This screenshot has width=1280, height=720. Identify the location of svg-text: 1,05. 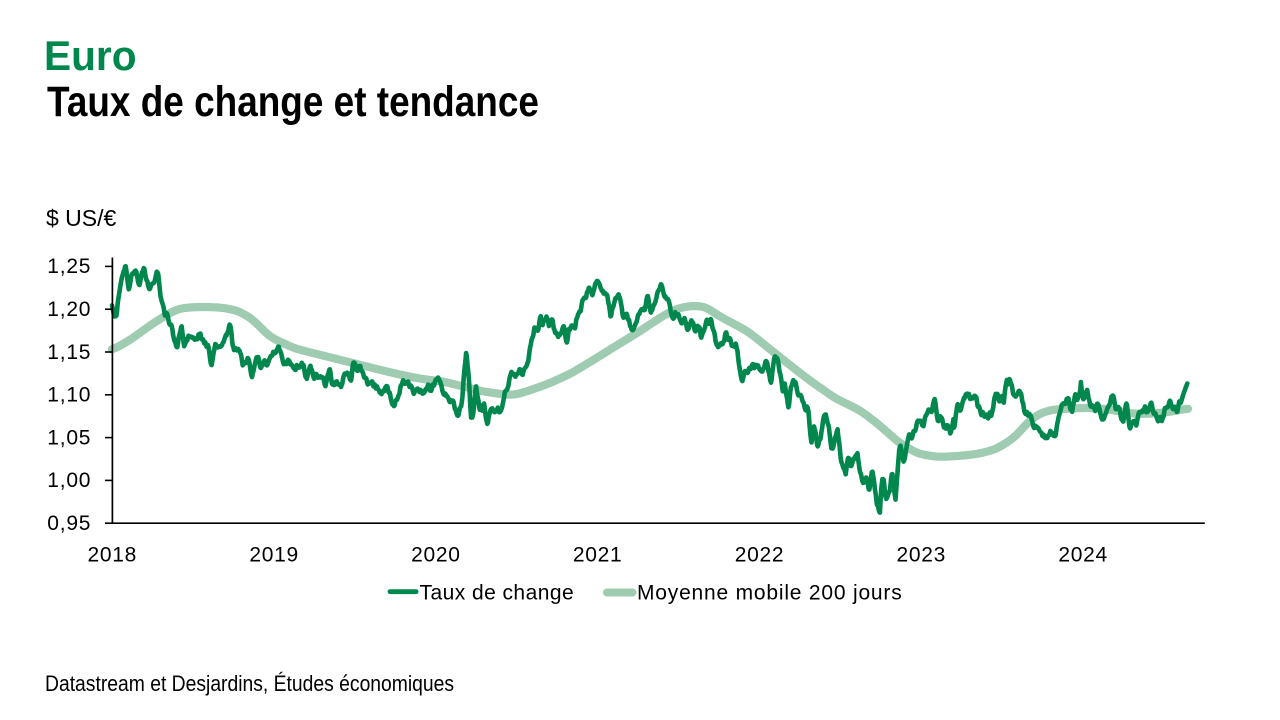
(69, 437).